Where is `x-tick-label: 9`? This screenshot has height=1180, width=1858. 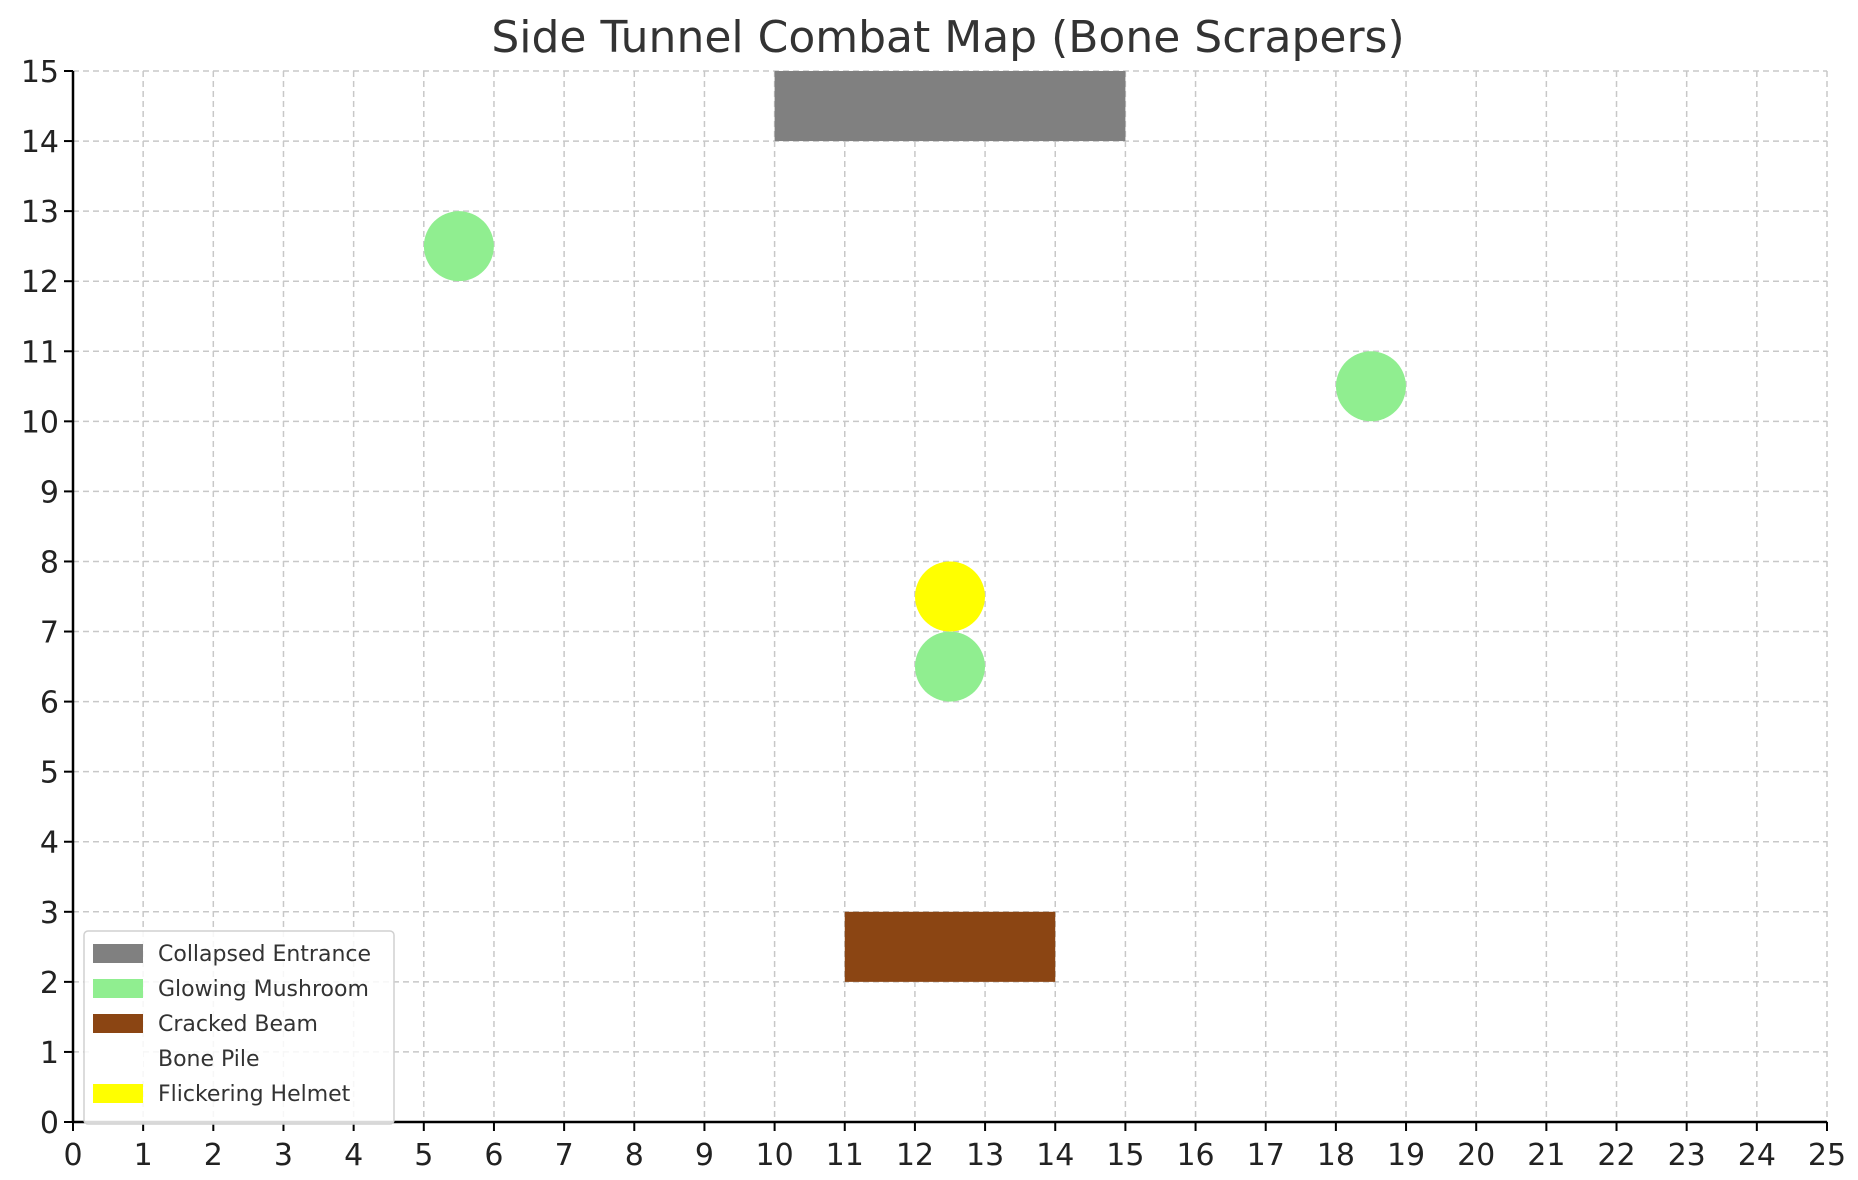
x-tick-label: 9 is located at coordinates (704, 1155).